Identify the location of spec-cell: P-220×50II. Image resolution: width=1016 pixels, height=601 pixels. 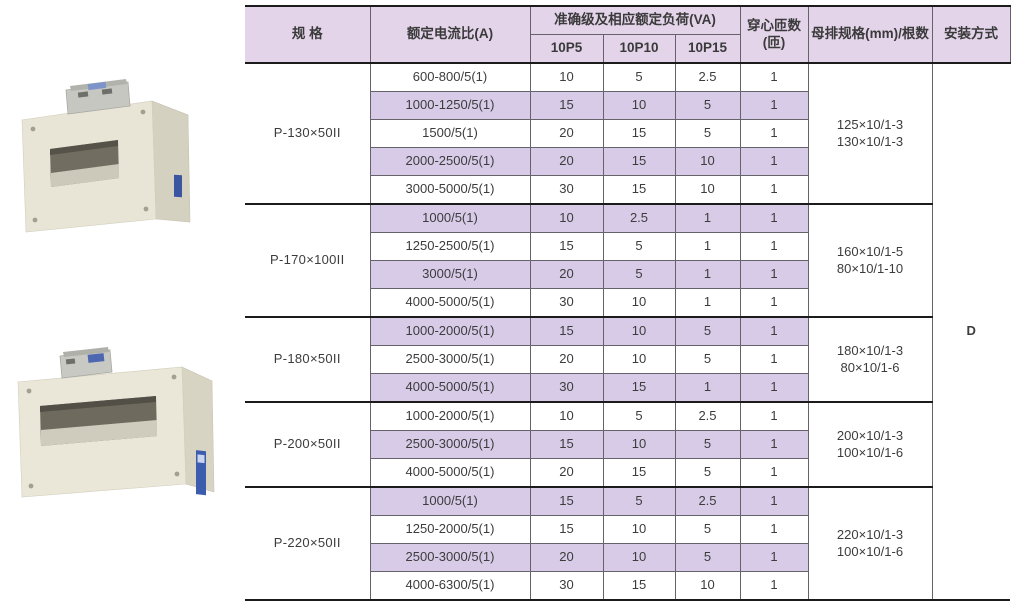
(308, 543).